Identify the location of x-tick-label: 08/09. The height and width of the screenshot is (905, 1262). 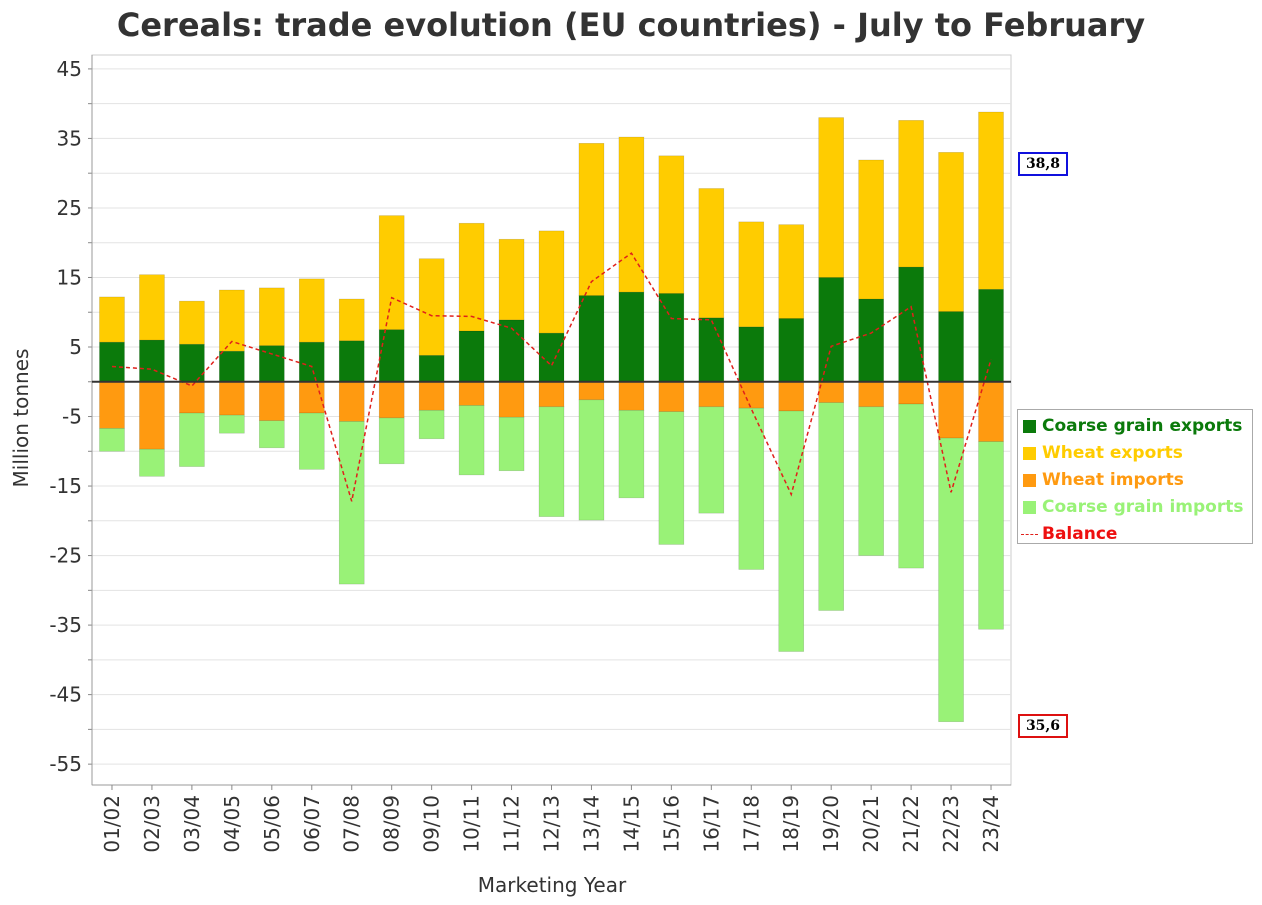
(392, 824).